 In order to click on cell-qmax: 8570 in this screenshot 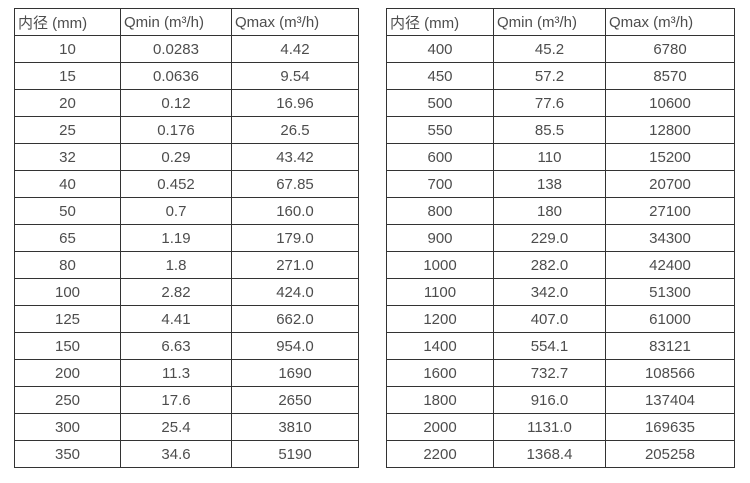, I will do `click(670, 76)`.